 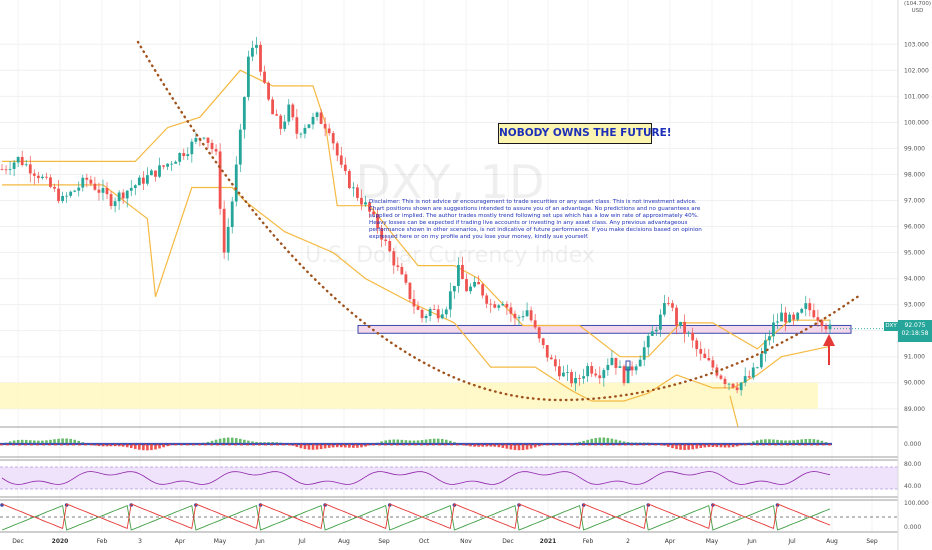 I want to click on x-tick-label: Jun, so click(x=259, y=541).